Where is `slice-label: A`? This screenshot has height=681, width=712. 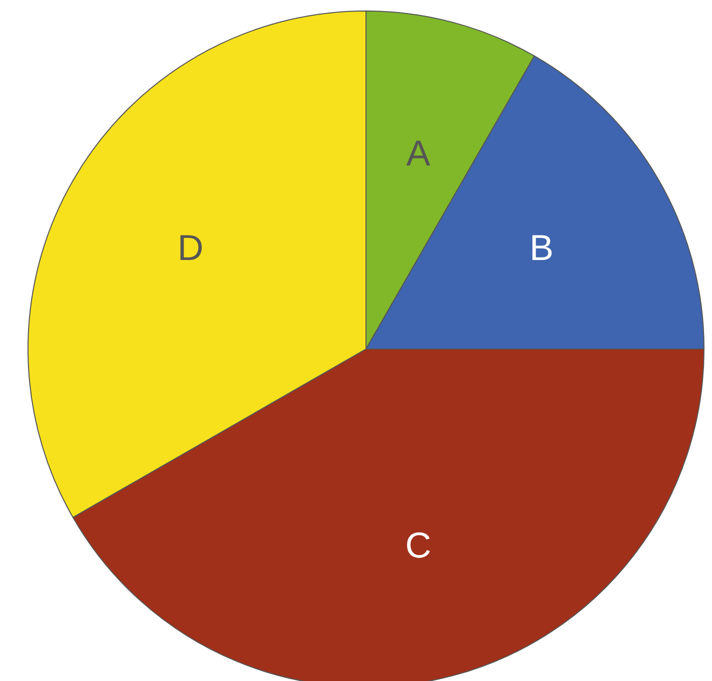
slice-label: A is located at coordinates (418, 153).